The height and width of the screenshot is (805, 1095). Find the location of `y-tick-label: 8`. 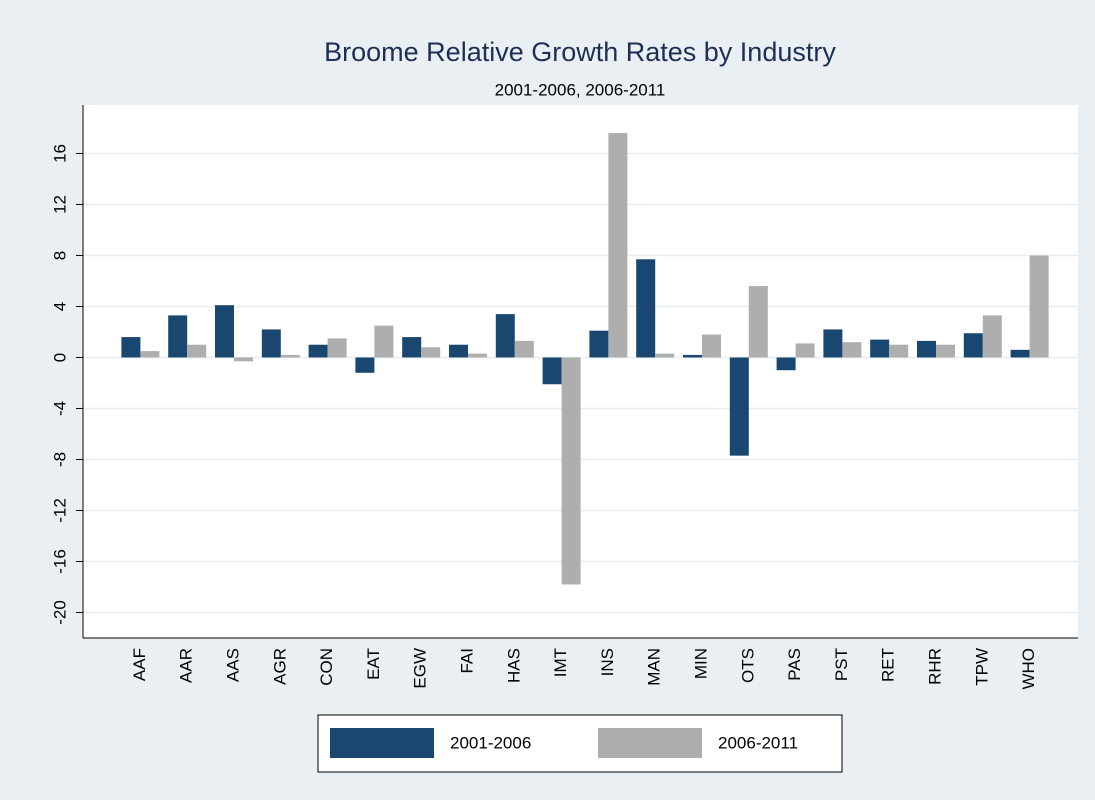

y-tick-label: 8 is located at coordinates (59, 255).